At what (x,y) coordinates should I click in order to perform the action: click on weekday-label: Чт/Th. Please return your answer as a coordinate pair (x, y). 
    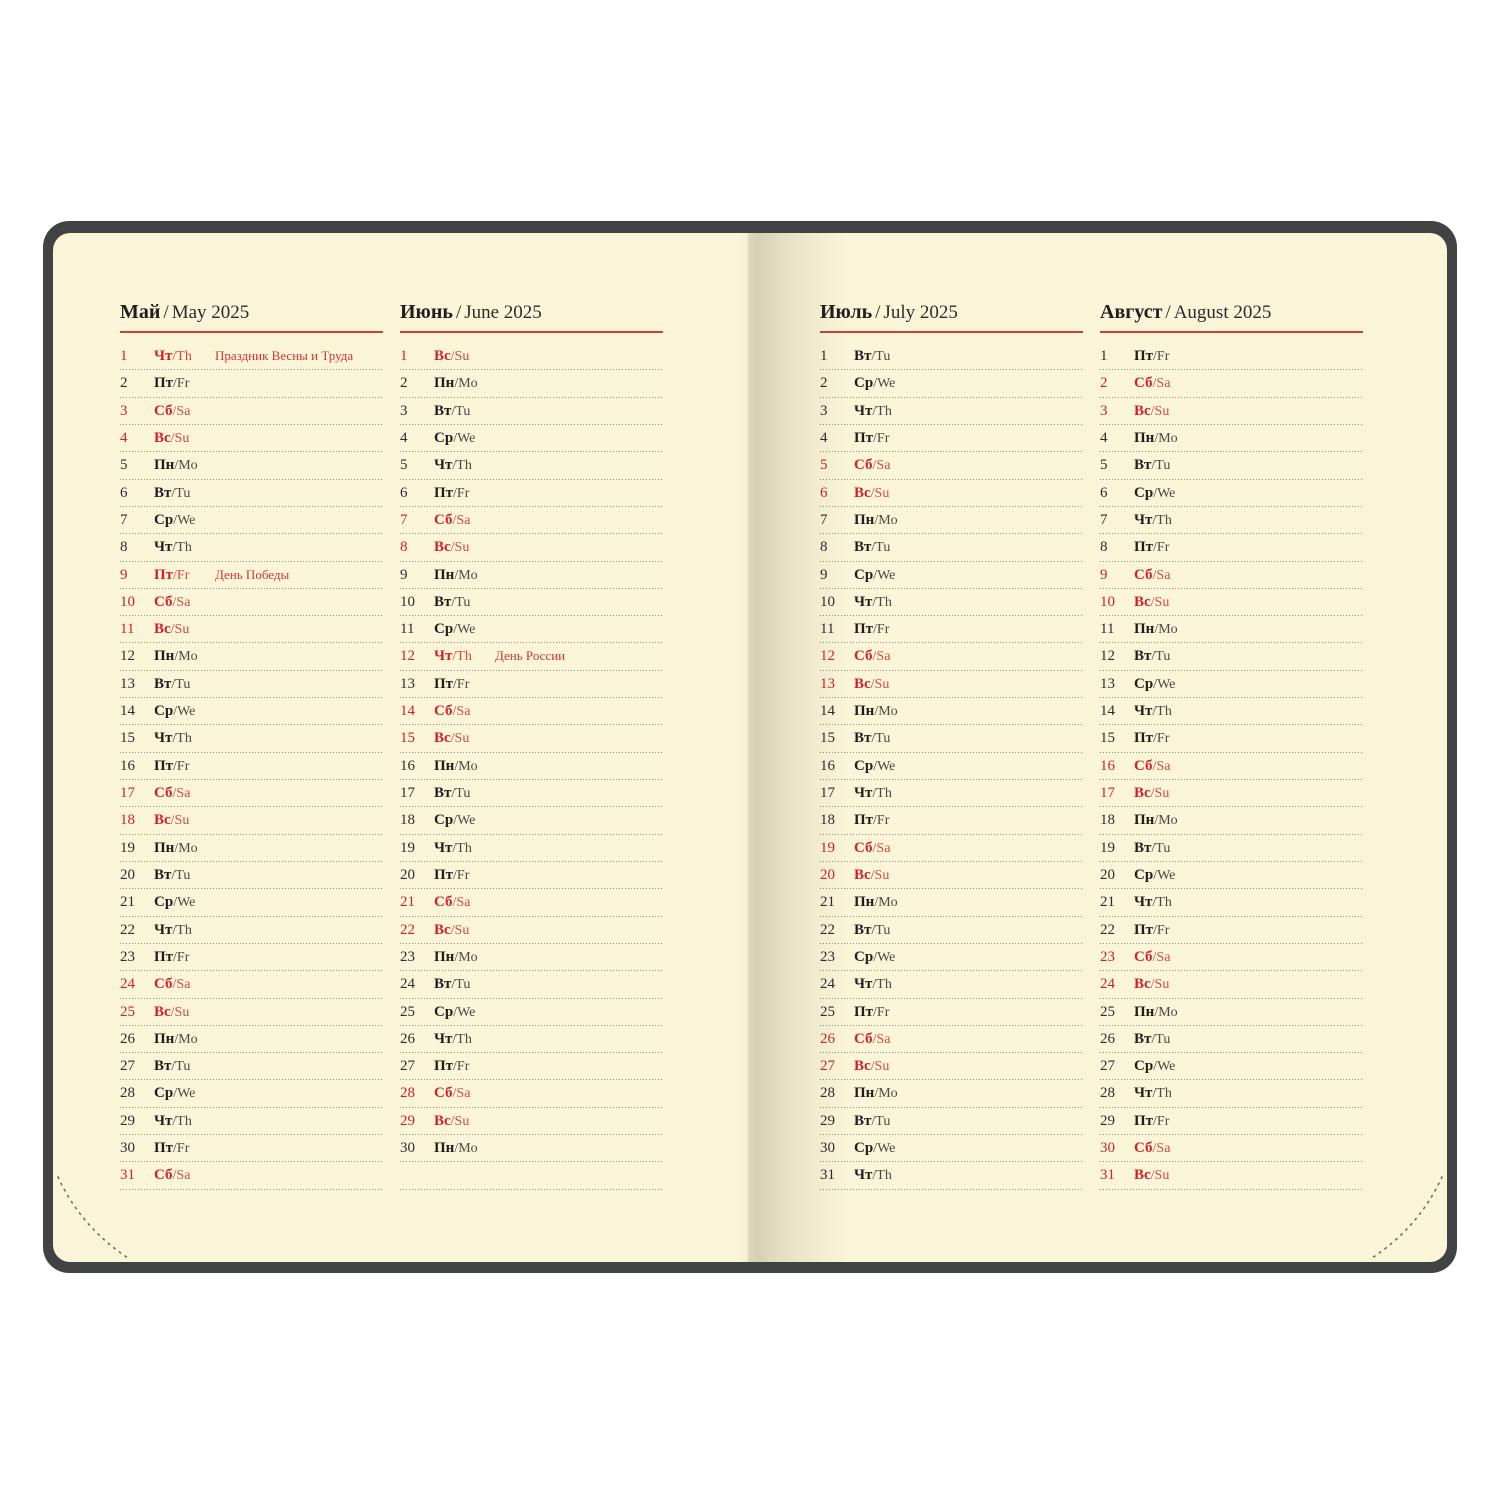
    Looking at the image, I should click on (1164, 1093).